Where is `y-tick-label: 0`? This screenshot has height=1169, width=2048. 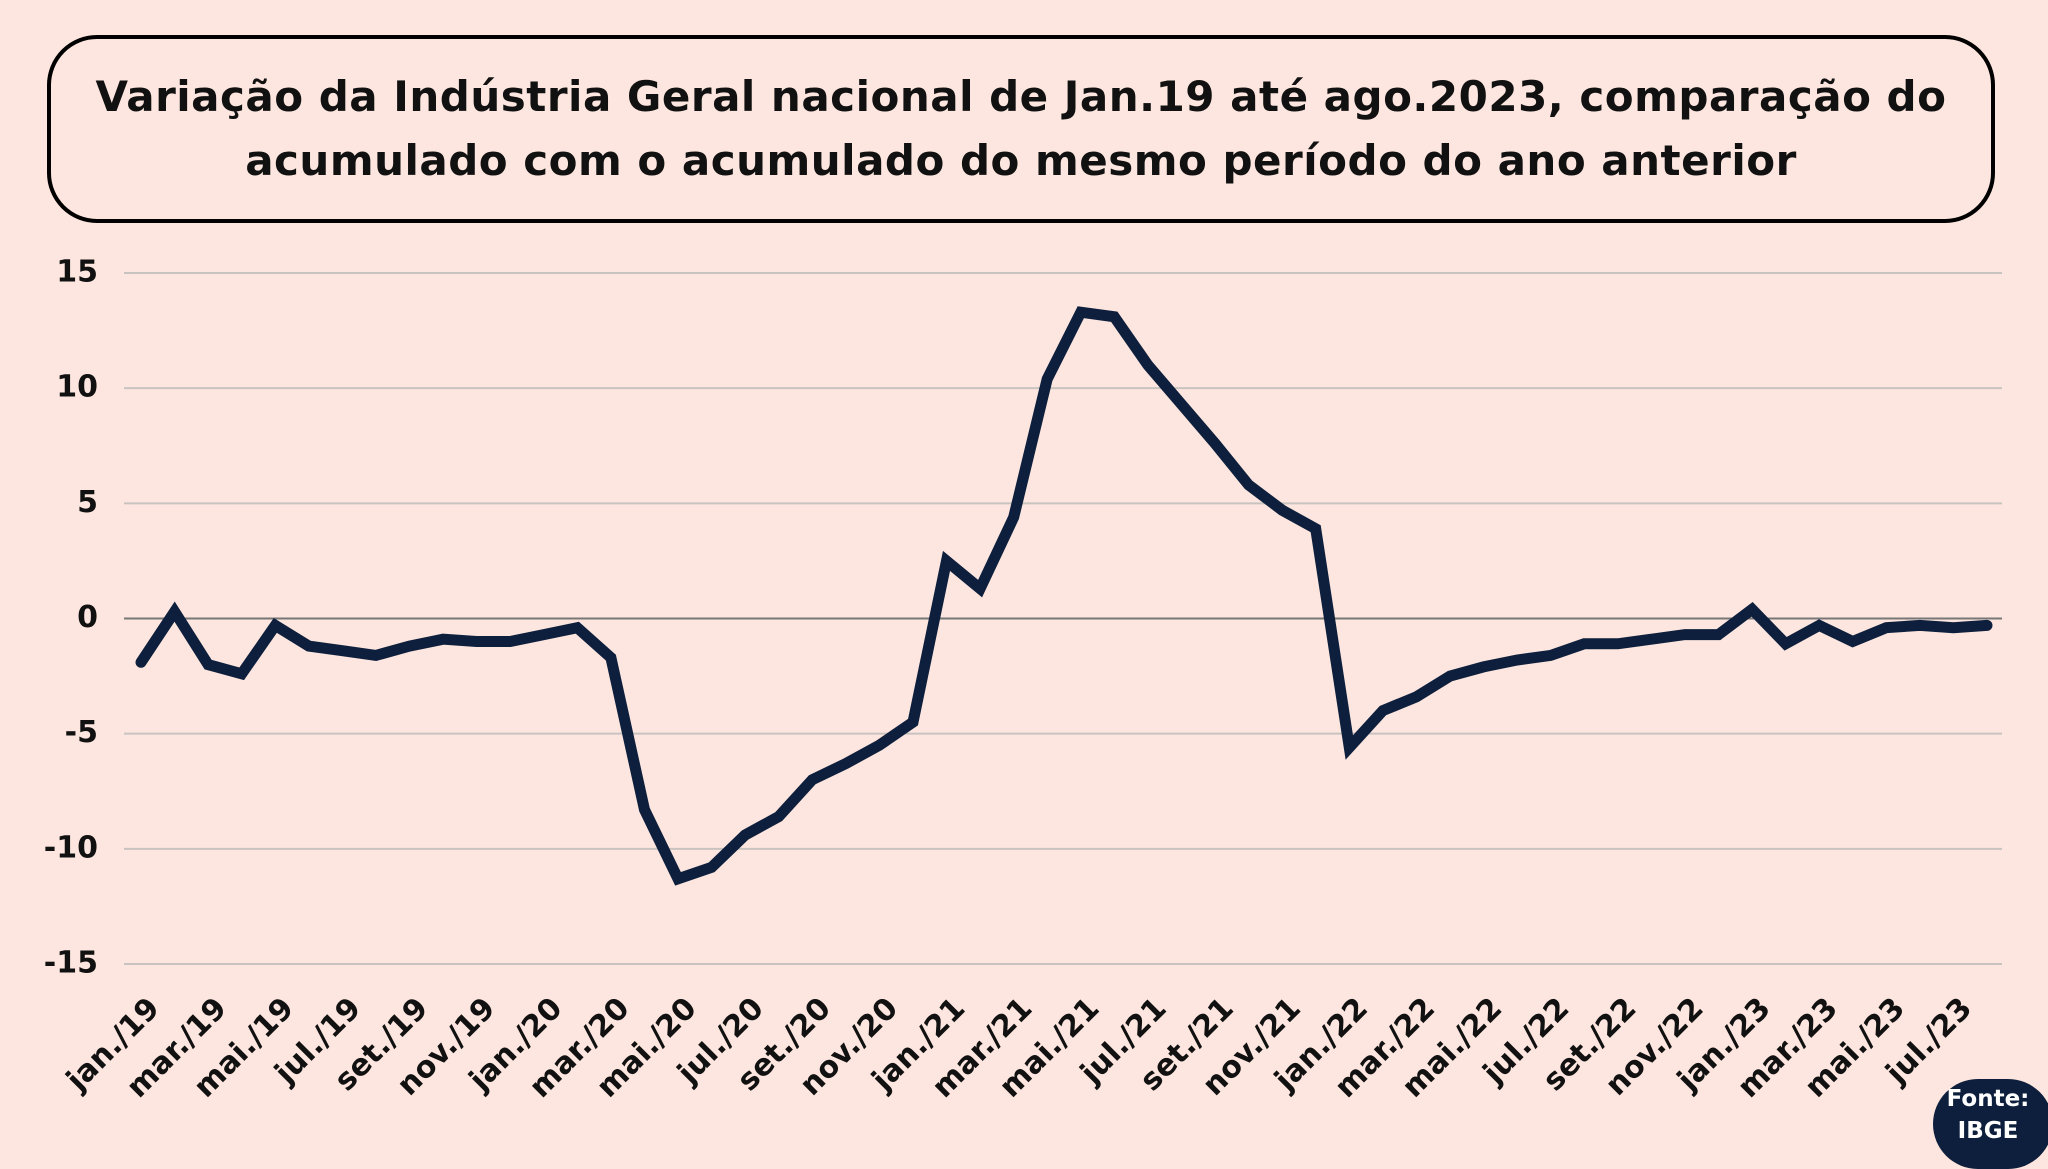
y-tick-label: 0 is located at coordinates (87, 617).